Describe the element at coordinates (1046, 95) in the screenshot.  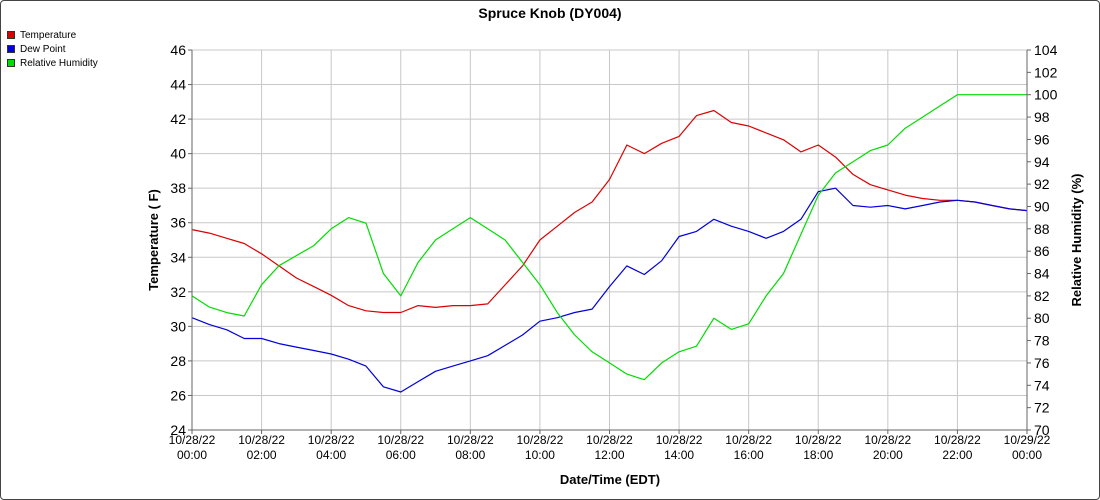
I see `right-tick-label: 100` at that location.